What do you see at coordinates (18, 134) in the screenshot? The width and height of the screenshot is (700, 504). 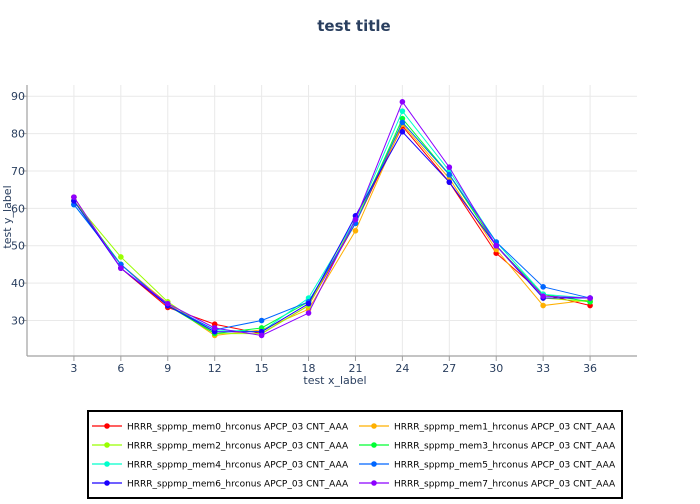 I see `y-tick-label: 80` at bounding box center [18, 134].